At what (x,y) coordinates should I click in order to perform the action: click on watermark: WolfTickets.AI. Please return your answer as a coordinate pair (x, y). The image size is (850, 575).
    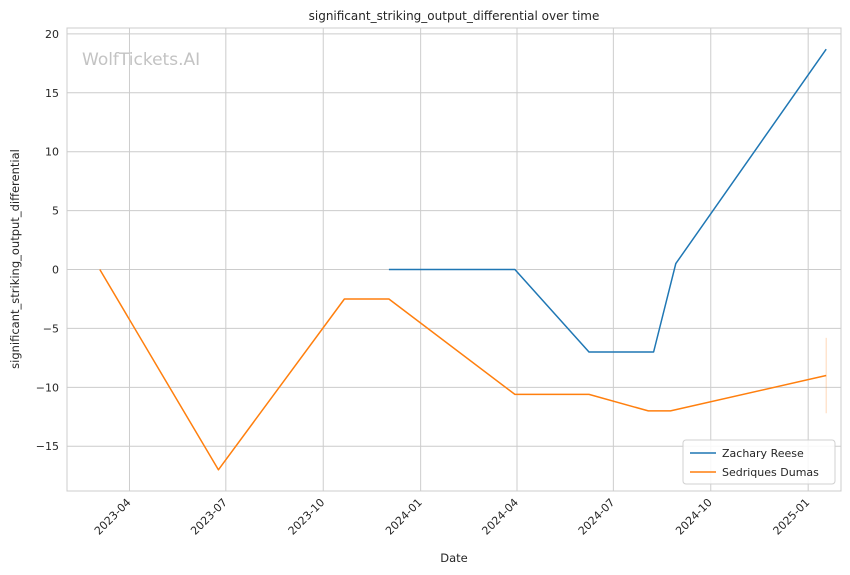
    Looking at the image, I should click on (141, 60).